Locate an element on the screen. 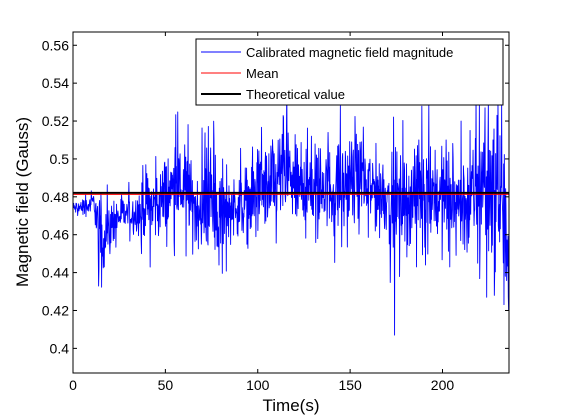  y-tick-label: 0.46 is located at coordinates (55, 235).